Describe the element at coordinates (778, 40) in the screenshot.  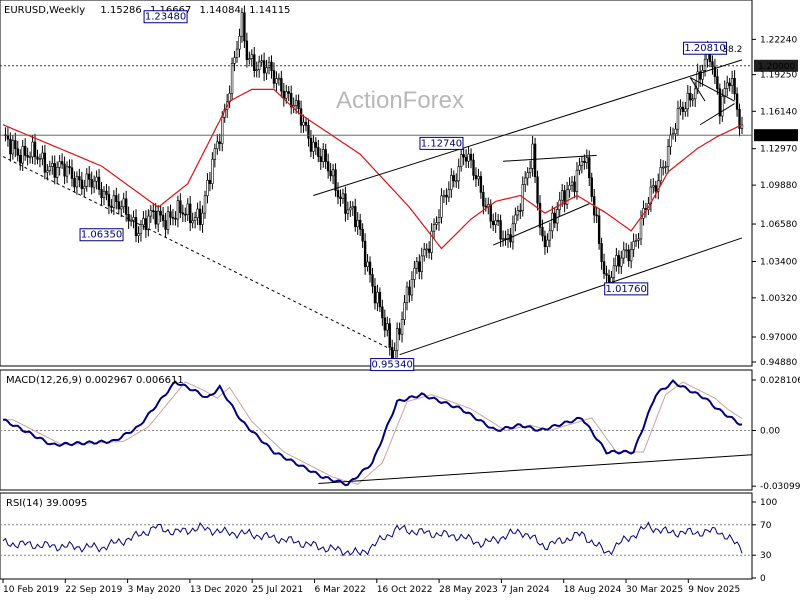
I see `price-tick-label: 1.22240` at that location.